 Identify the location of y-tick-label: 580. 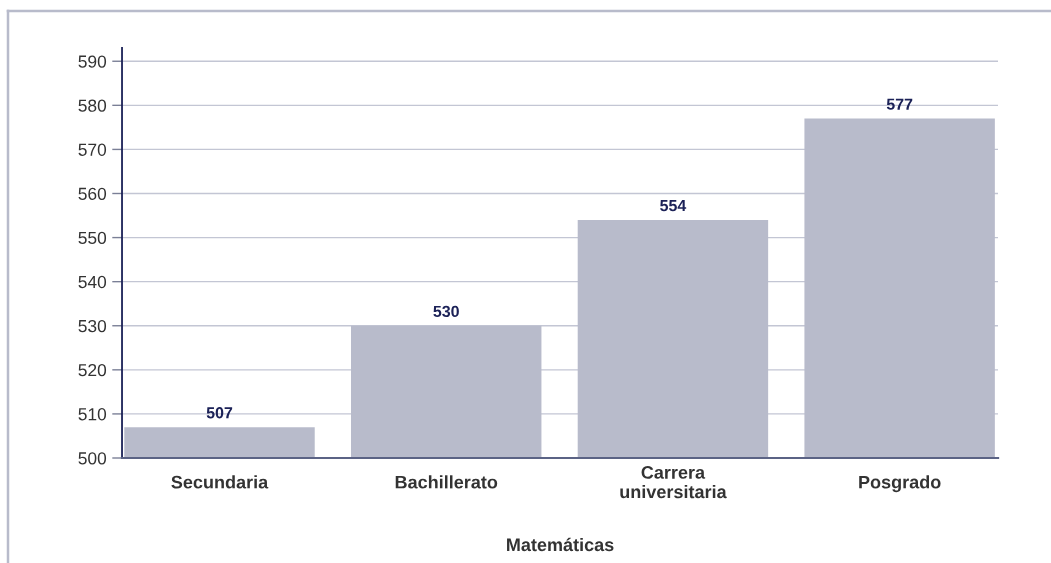
(92, 105).